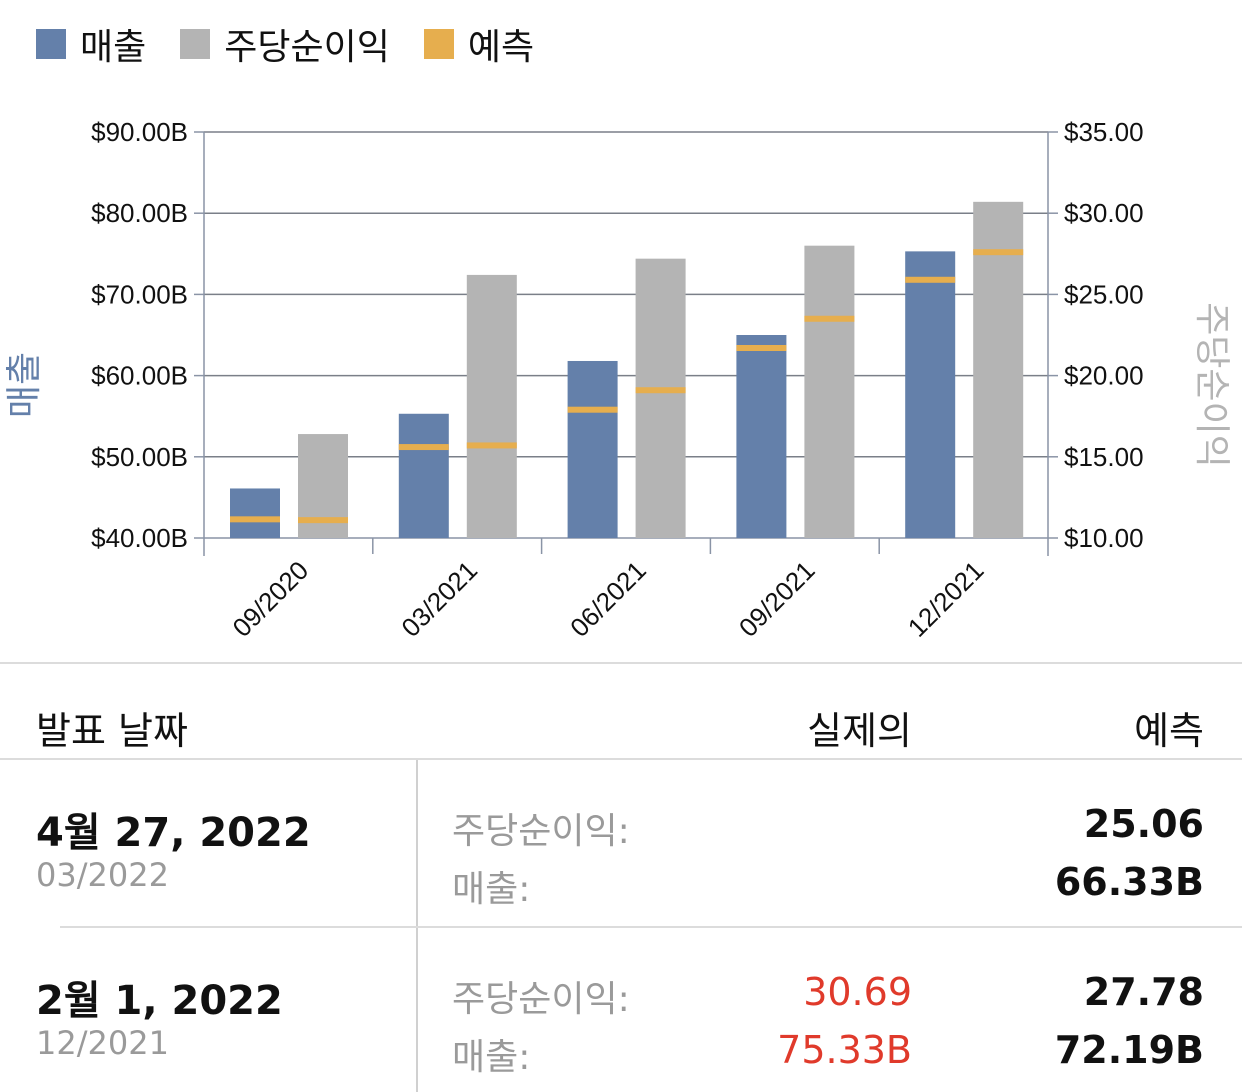  I want to click on right-tick-label: $15.00, so click(1104, 457).